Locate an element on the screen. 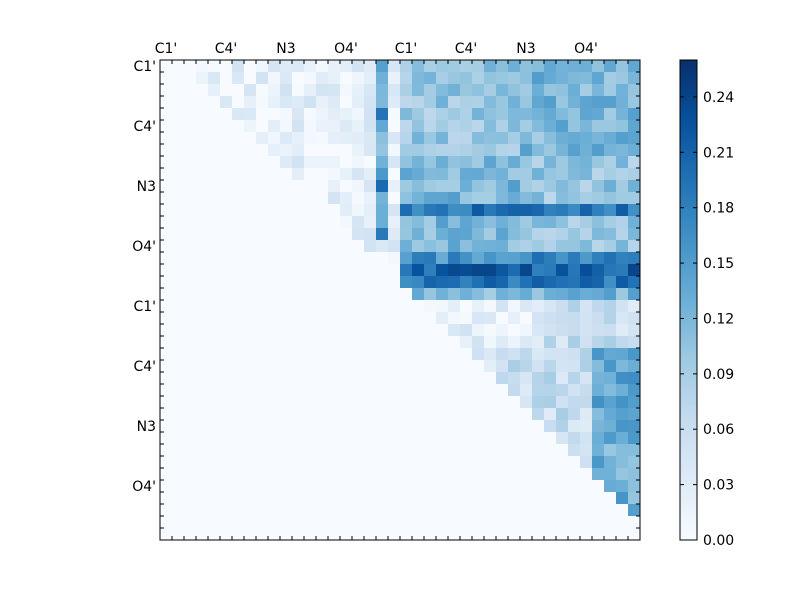  y-tick-label: C1' is located at coordinates (144, 67).